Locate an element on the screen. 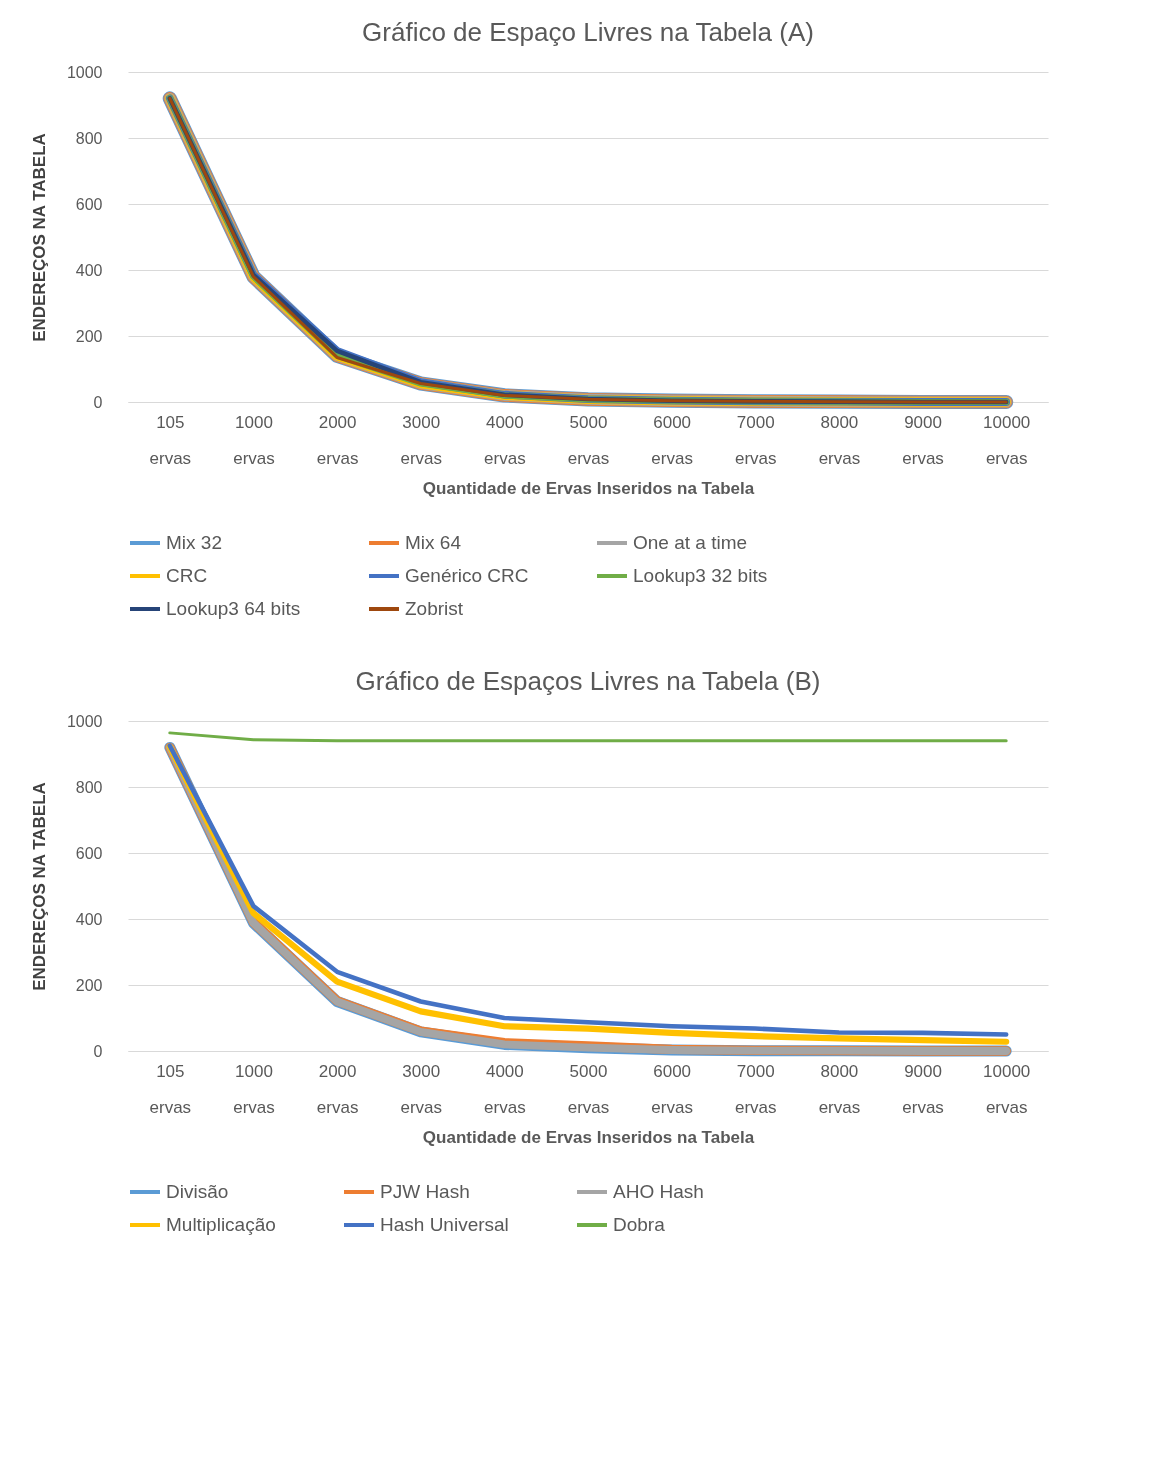 The height and width of the screenshot is (1479, 1150). legend-label: Dobra is located at coordinates (639, 1224).